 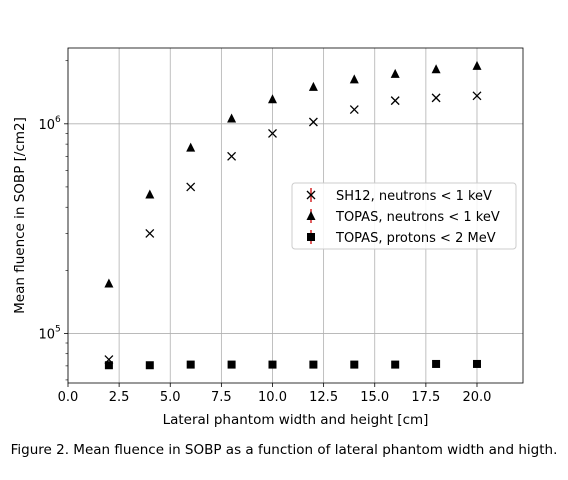 What do you see at coordinates (323, 397) in the screenshot?
I see `x-tick-label: 12.5` at bounding box center [323, 397].